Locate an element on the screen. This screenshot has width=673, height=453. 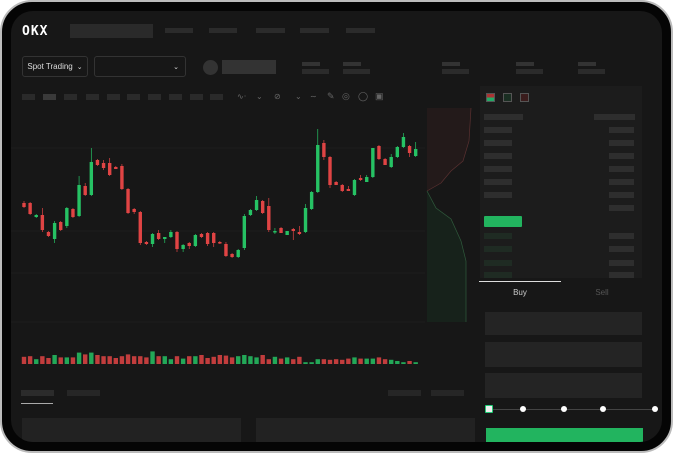
circle-icon: ◯ is located at coordinates (363, 96).